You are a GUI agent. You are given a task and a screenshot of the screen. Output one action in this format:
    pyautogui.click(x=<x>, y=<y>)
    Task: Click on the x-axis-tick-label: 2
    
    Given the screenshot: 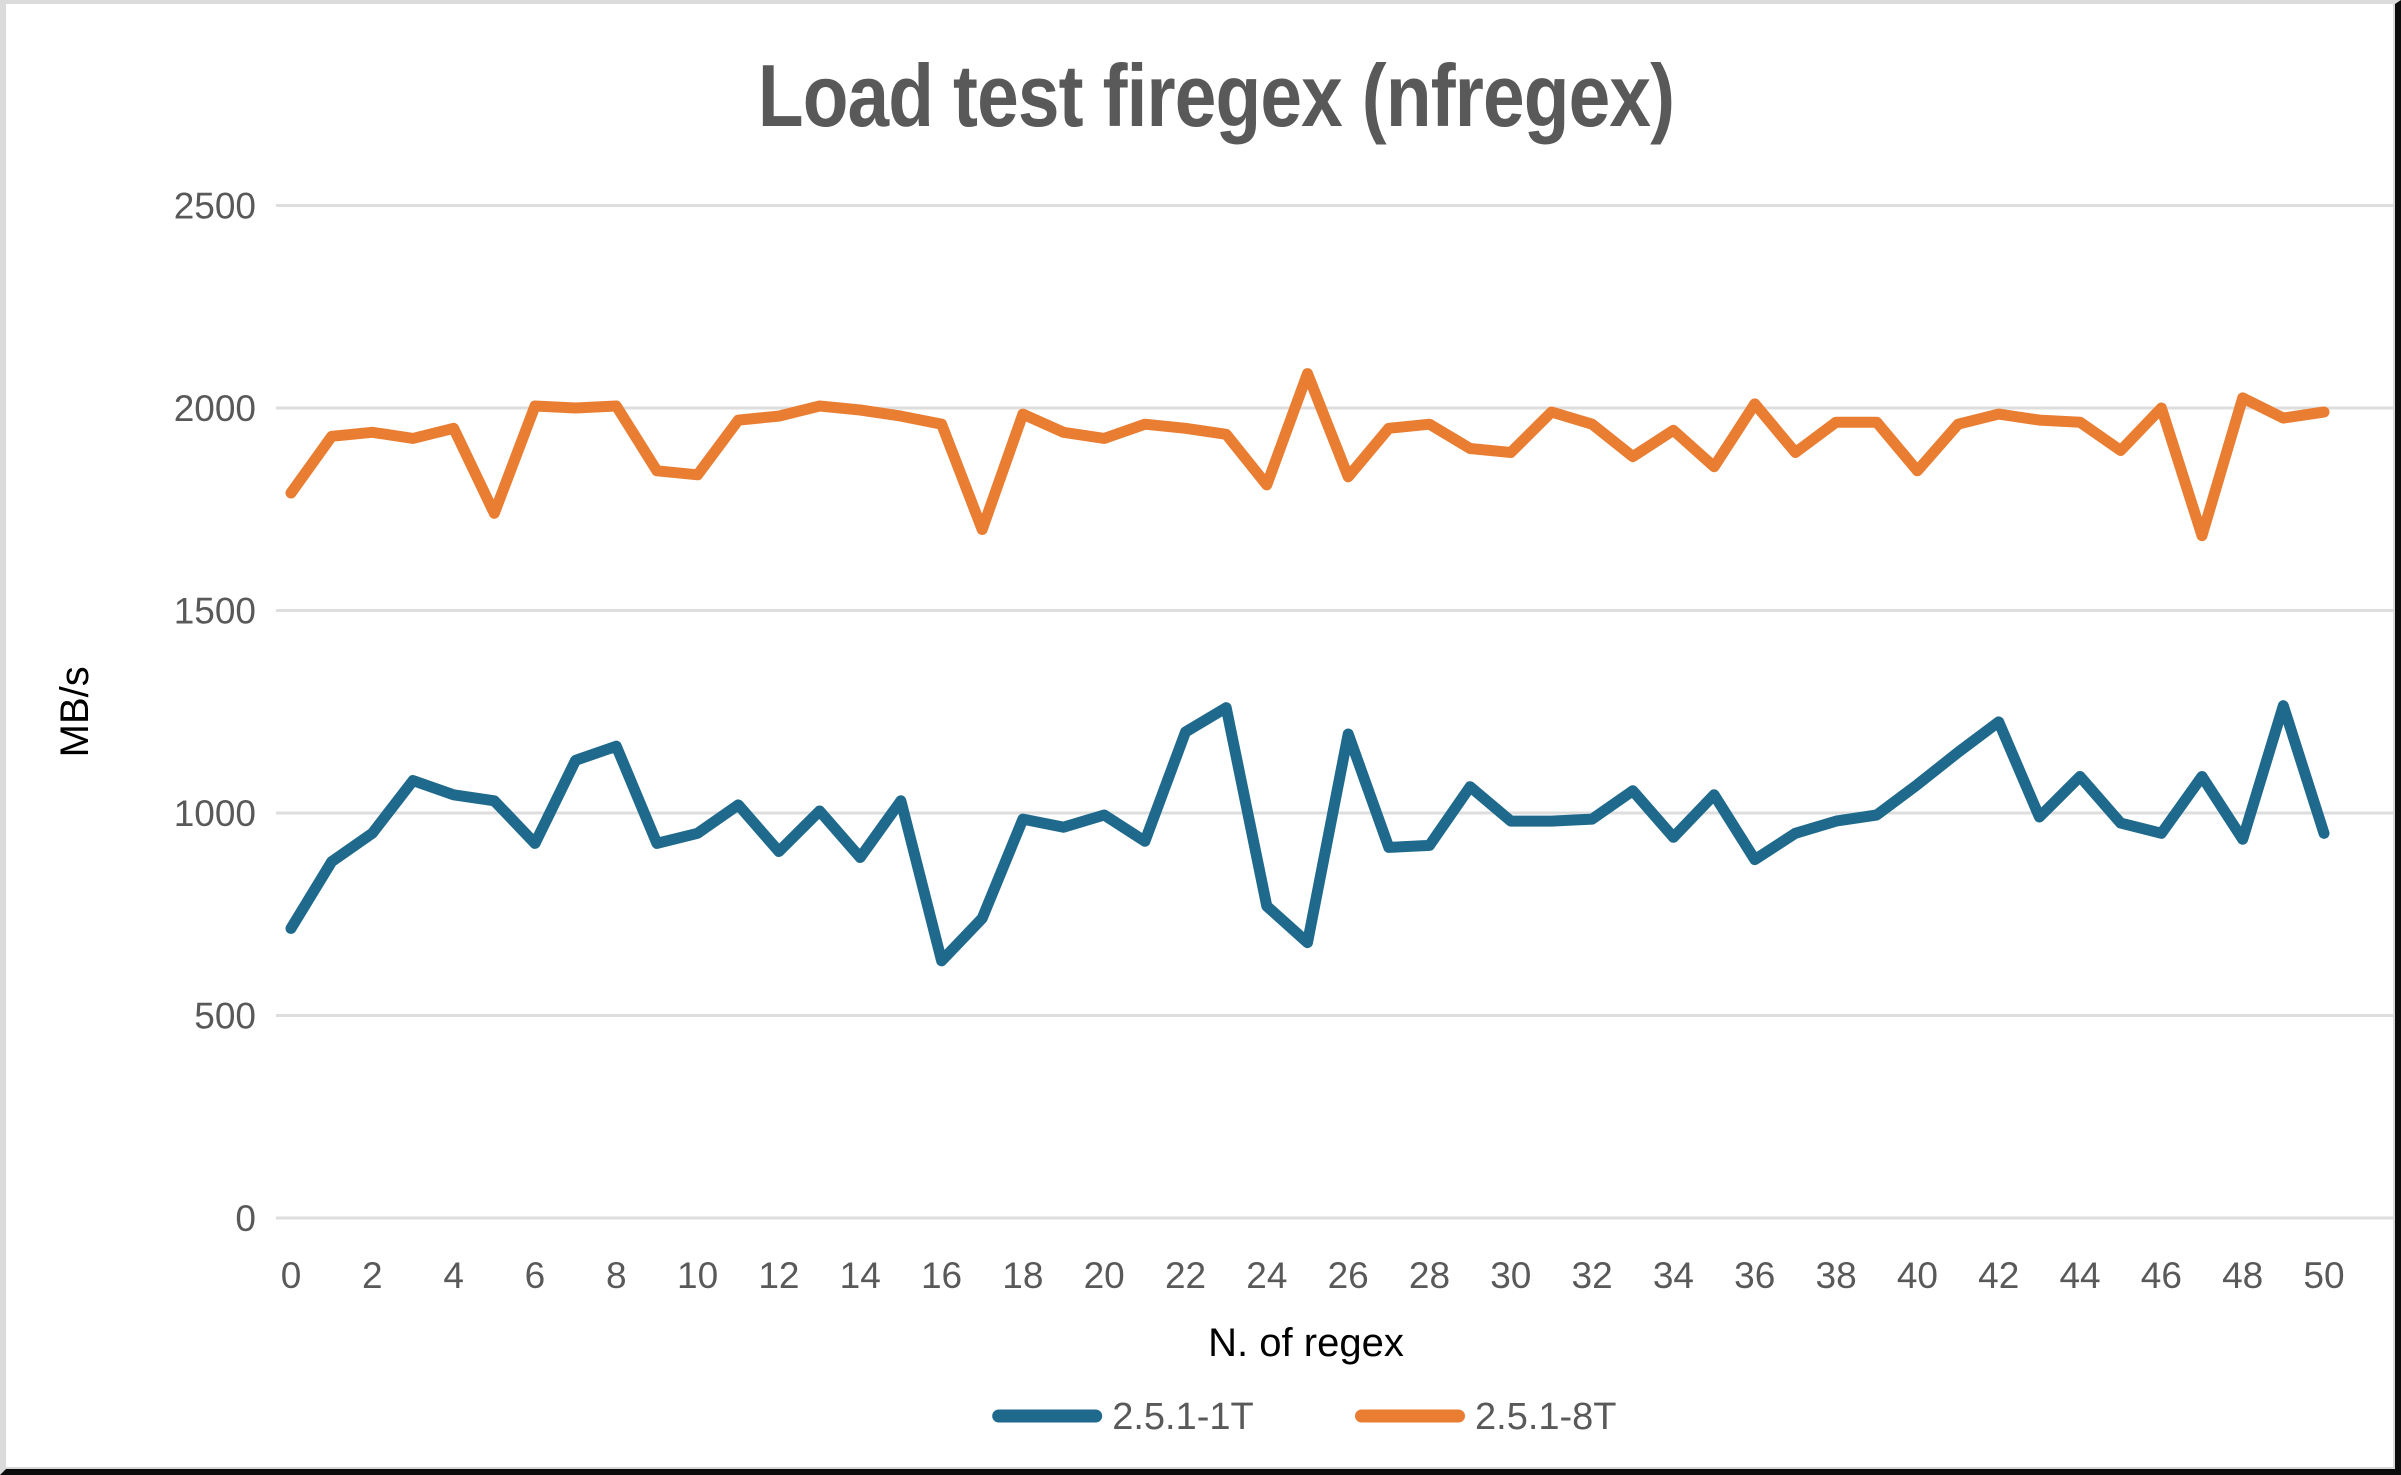 What is the action you would take?
    pyautogui.click(x=372, y=1275)
    